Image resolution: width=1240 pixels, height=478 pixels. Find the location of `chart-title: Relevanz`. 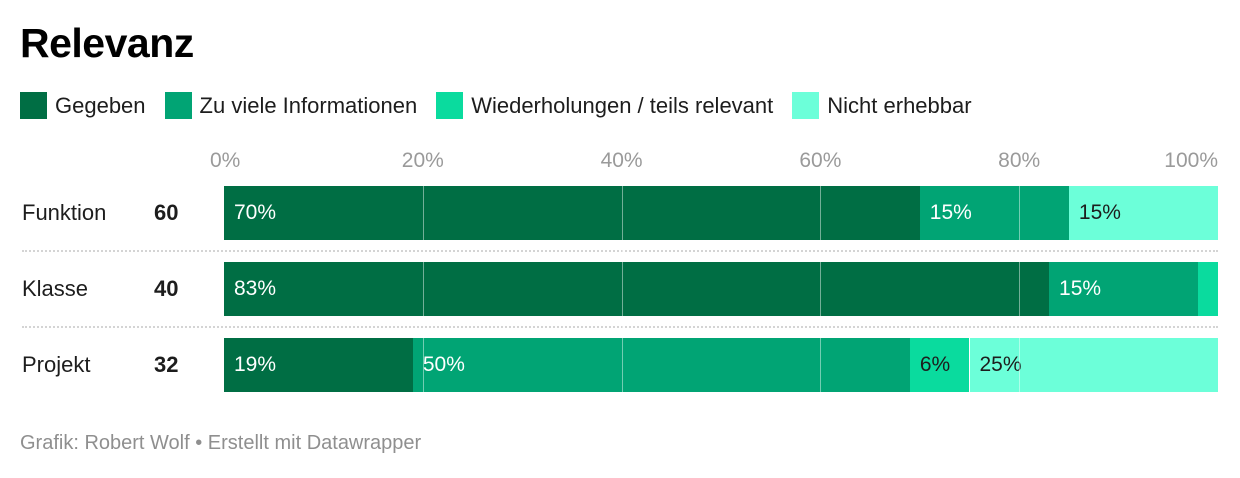

chart-title: Relevanz is located at coordinates (107, 43).